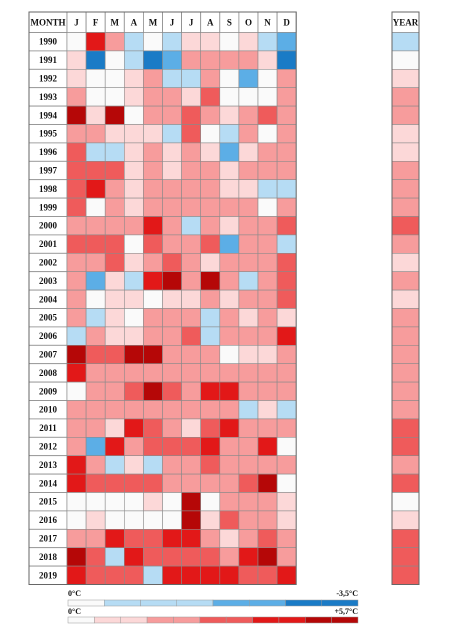 The height and width of the screenshot is (642, 449). What do you see at coordinates (406, 22) in the screenshot?
I see `header-year-label: YEAR` at bounding box center [406, 22].